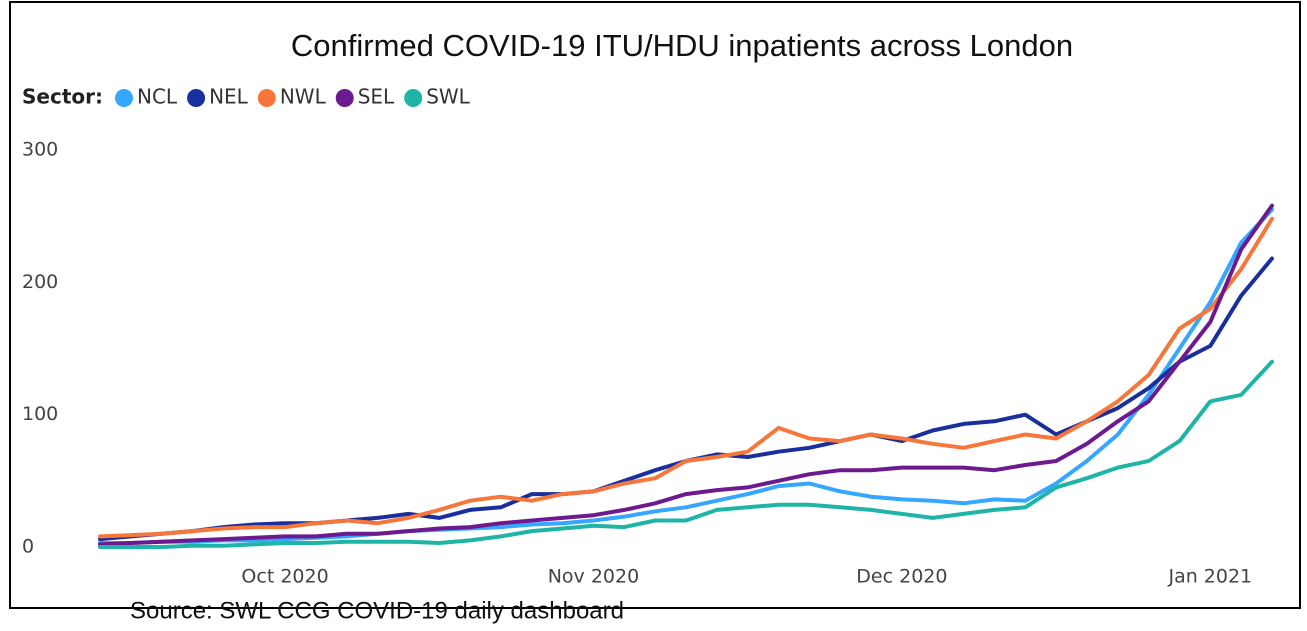 This screenshot has height=631, width=1307. Describe the element at coordinates (1209, 577) in the screenshot. I see `x-tick-label: Jan 2021` at that location.